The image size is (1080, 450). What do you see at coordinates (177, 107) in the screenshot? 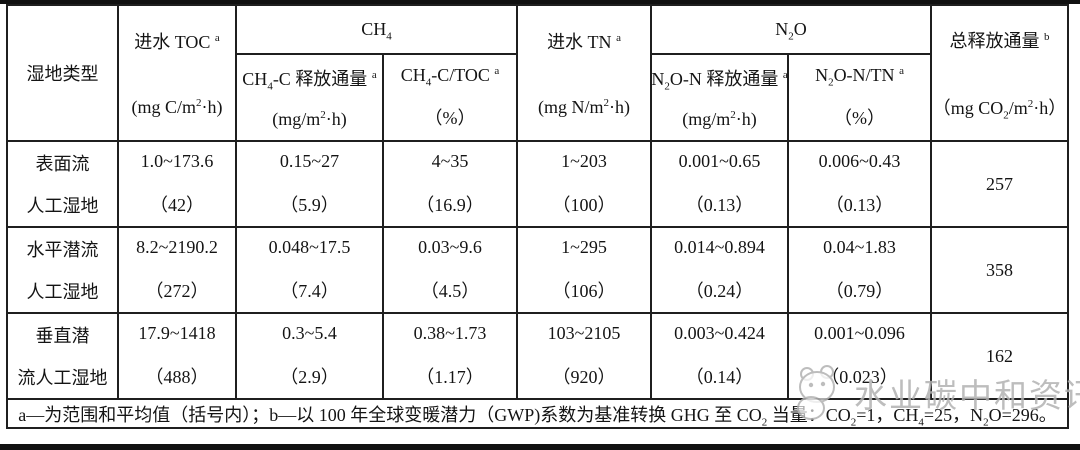
I see `header-inflow-toc-unit: (mg C/m2·h)` at bounding box center [177, 107].